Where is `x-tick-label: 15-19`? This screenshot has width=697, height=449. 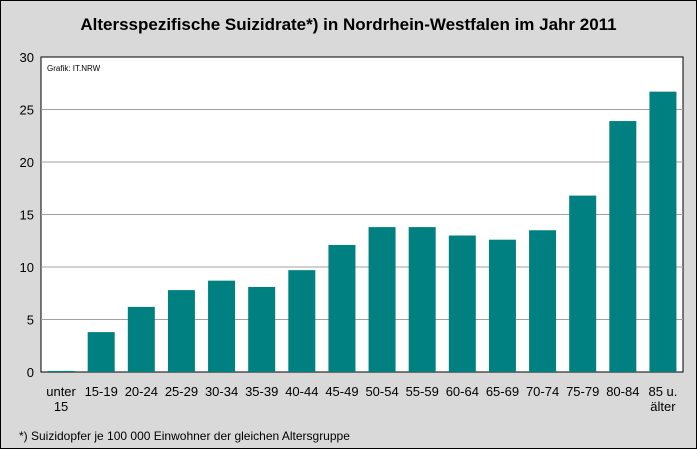
x-tick-label: 15-19 is located at coordinates (101, 391).